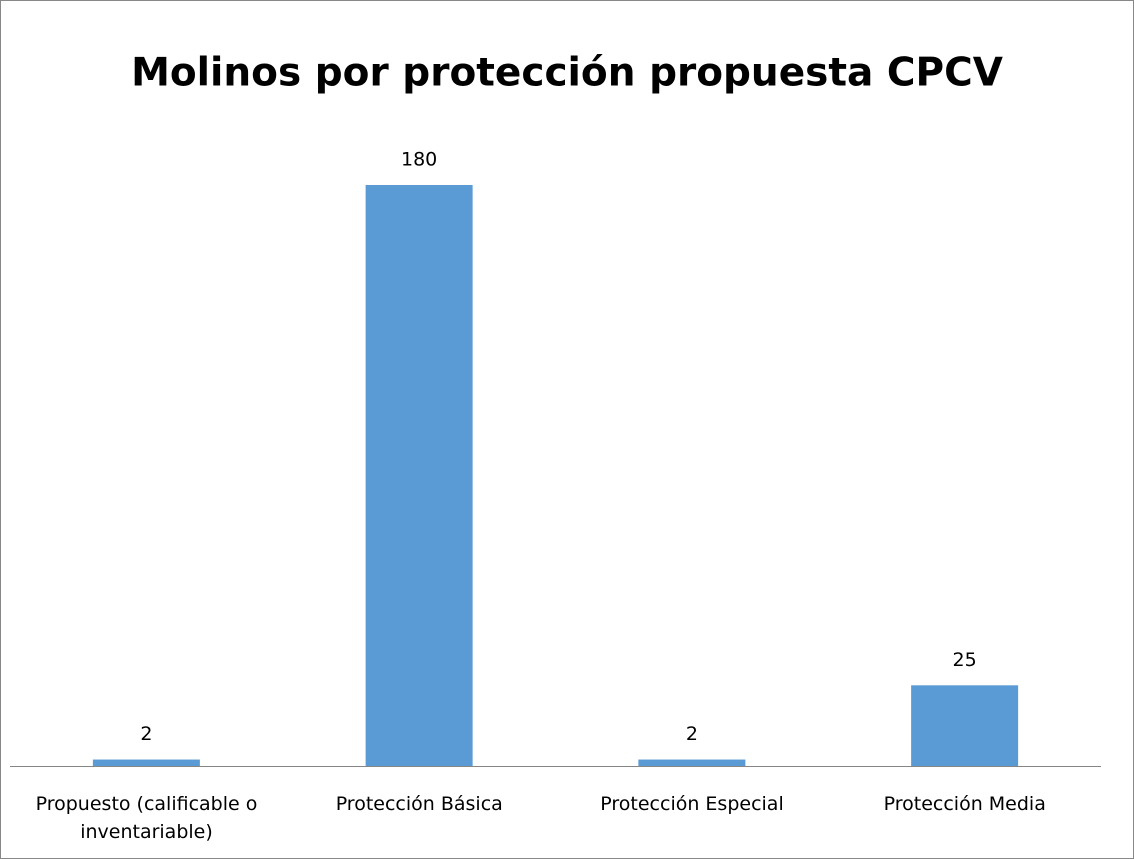  What do you see at coordinates (419, 160) in the screenshot?
I see `data-label: 180` at bounding box center [419, 160].